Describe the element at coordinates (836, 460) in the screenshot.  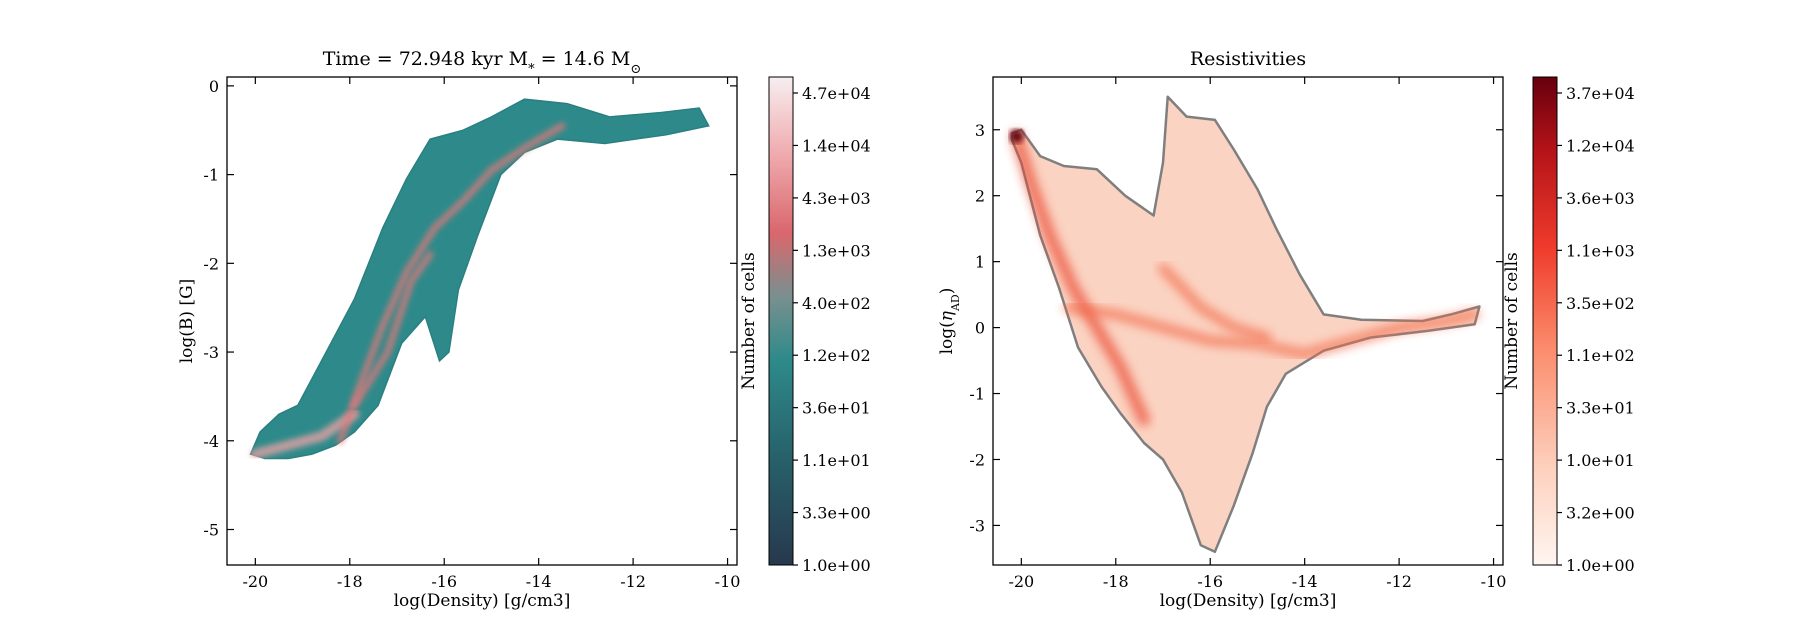
I see `left-colorbar-tick-label: 1.1e+01` at that location.